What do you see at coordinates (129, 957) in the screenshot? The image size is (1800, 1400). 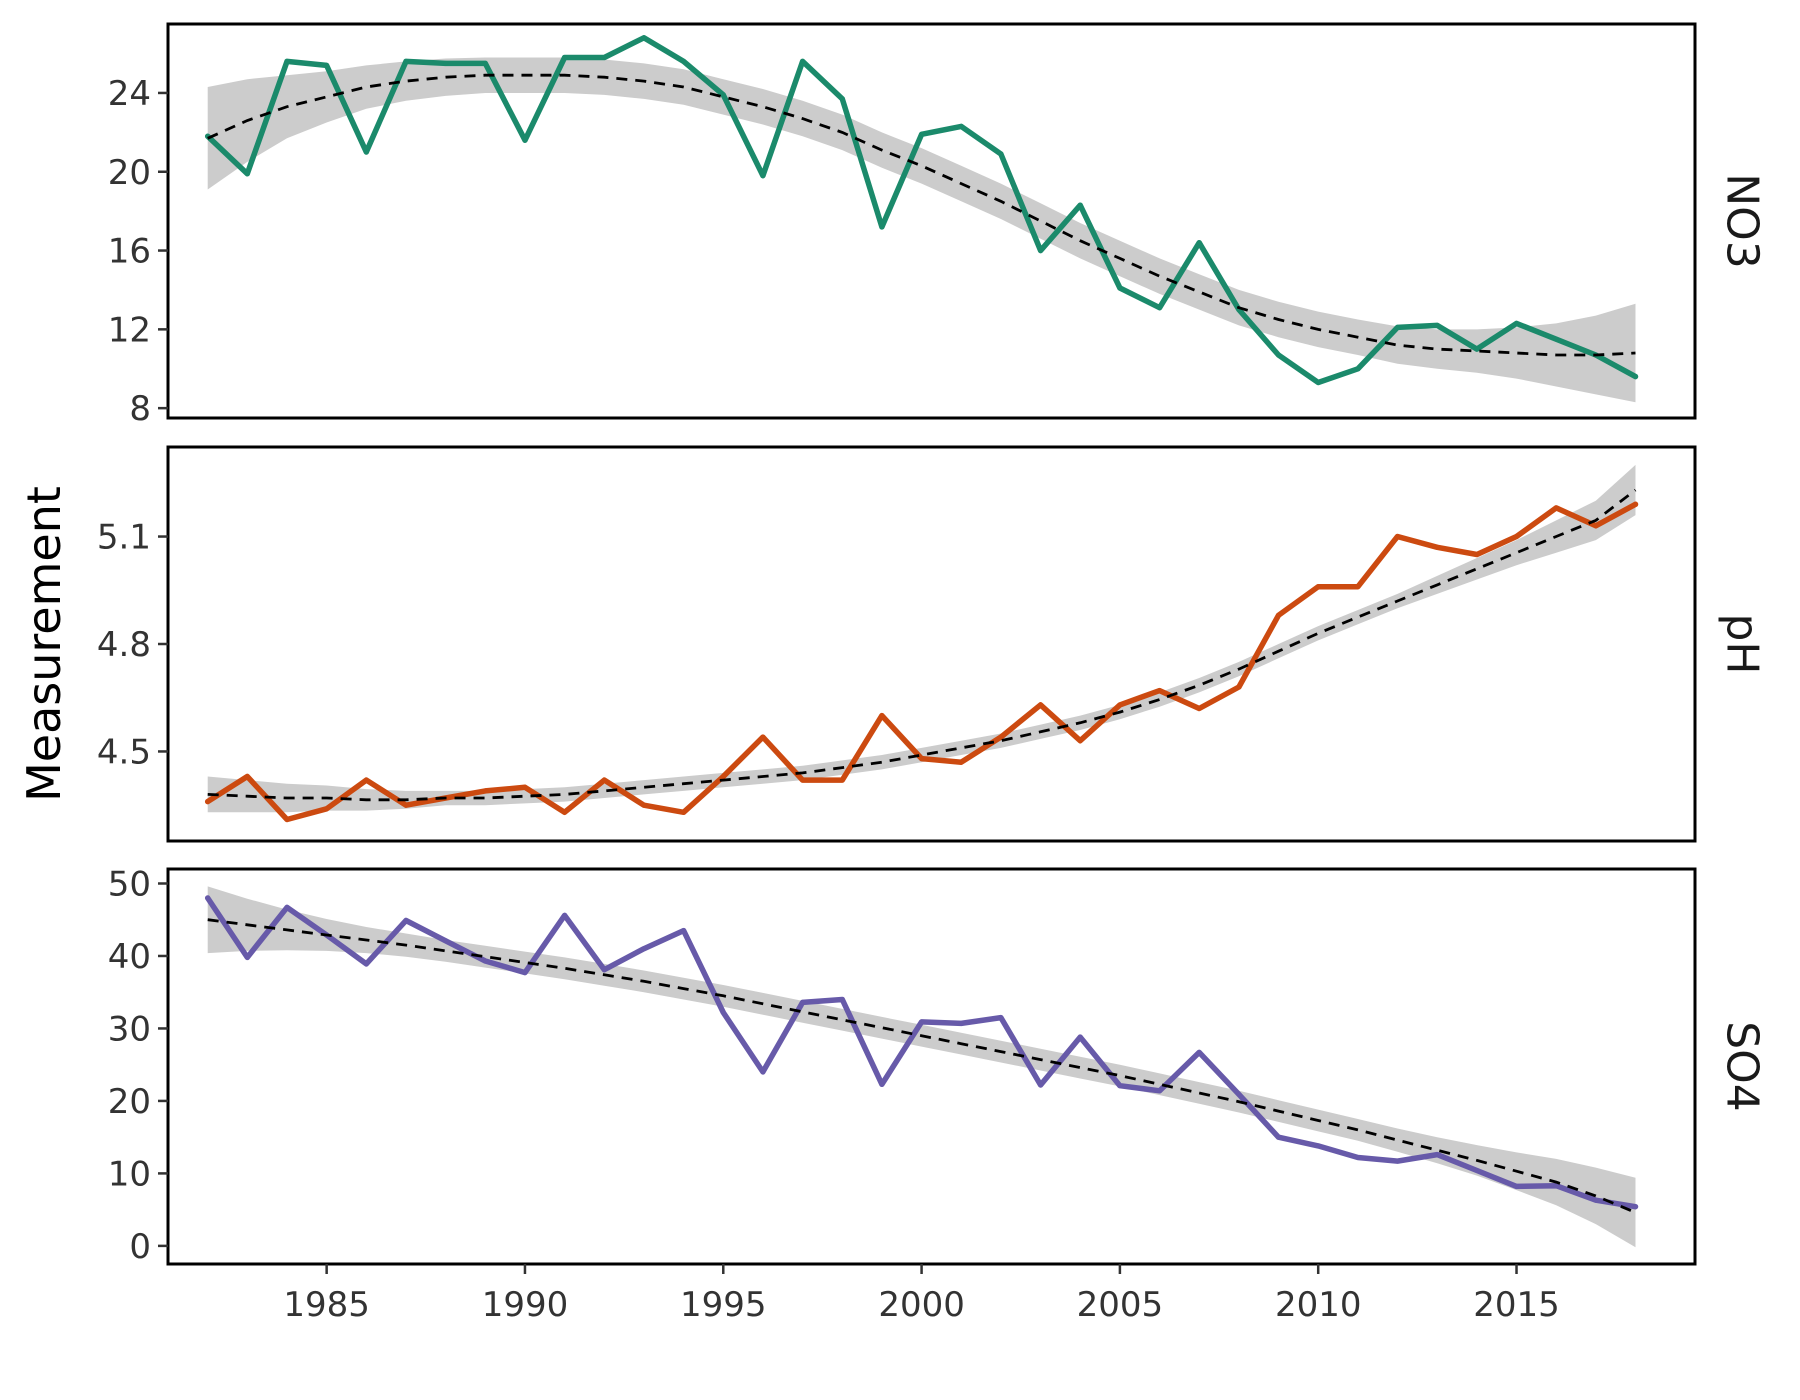 I see `so4-y-tick-label: 40` at bounding box center [129, 957].